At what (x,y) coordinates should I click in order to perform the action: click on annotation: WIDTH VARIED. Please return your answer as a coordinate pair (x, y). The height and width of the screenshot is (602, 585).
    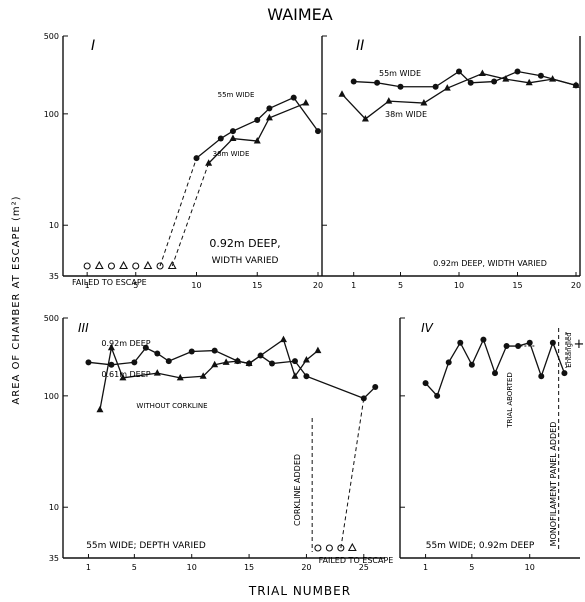
    Looking at the image, I should click on (245, 261).